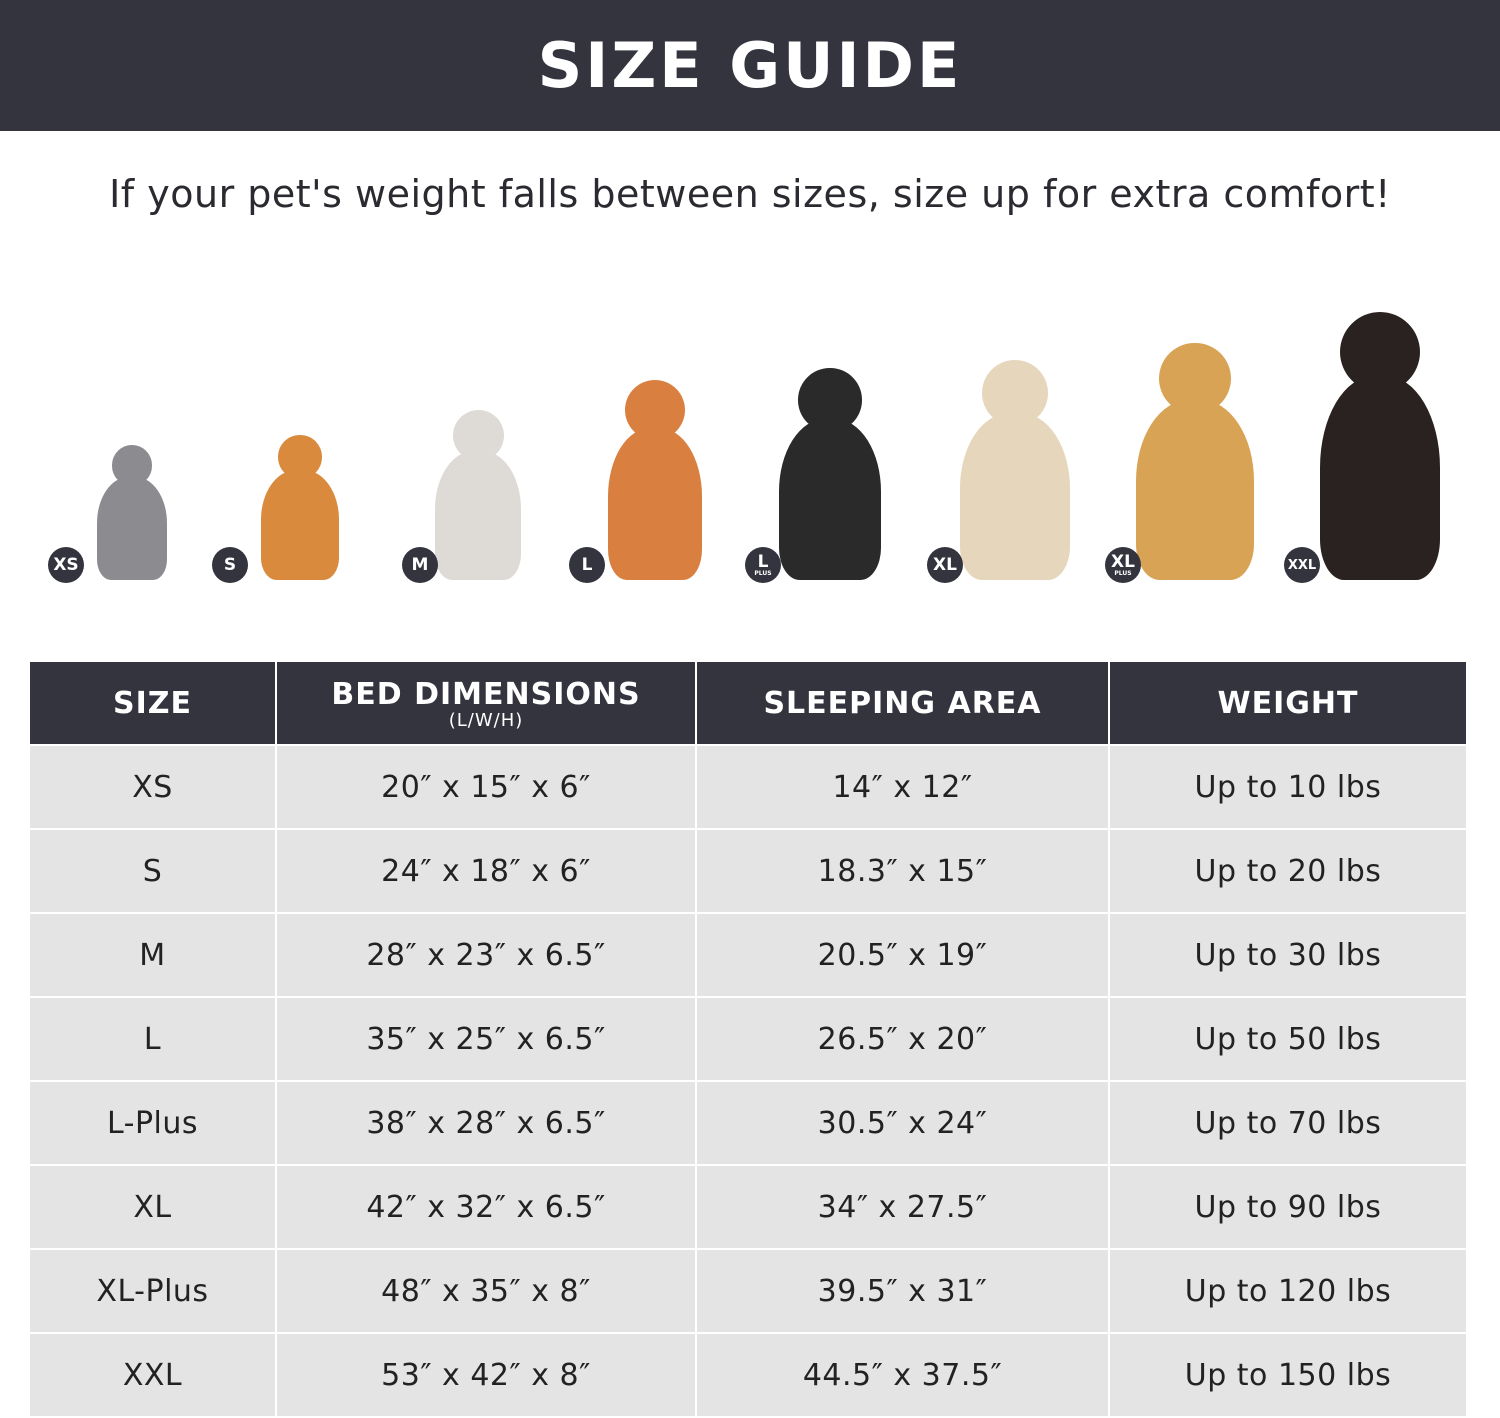 The width and height of the screenshot is (1500, 1418). I want to click on badge-label: XS, so click(66, 564).